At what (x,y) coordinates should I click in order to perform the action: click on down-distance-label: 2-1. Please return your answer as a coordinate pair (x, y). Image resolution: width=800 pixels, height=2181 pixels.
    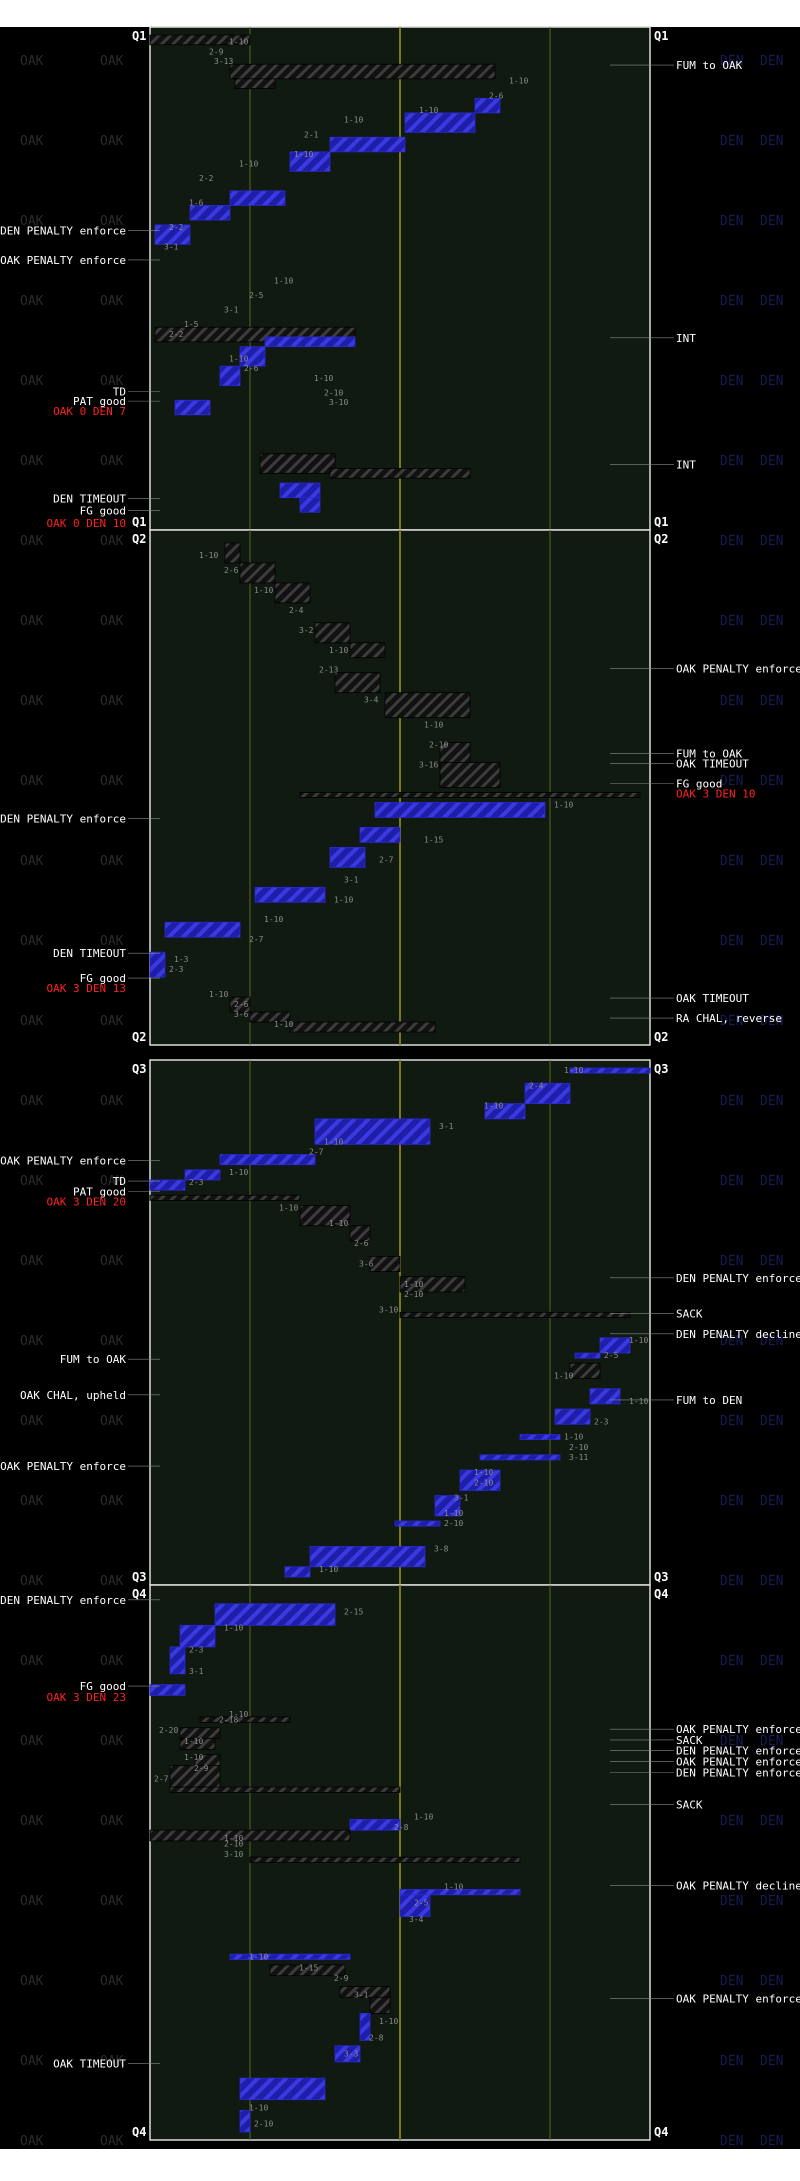
    Looking at the image, I should click on (311, 134).